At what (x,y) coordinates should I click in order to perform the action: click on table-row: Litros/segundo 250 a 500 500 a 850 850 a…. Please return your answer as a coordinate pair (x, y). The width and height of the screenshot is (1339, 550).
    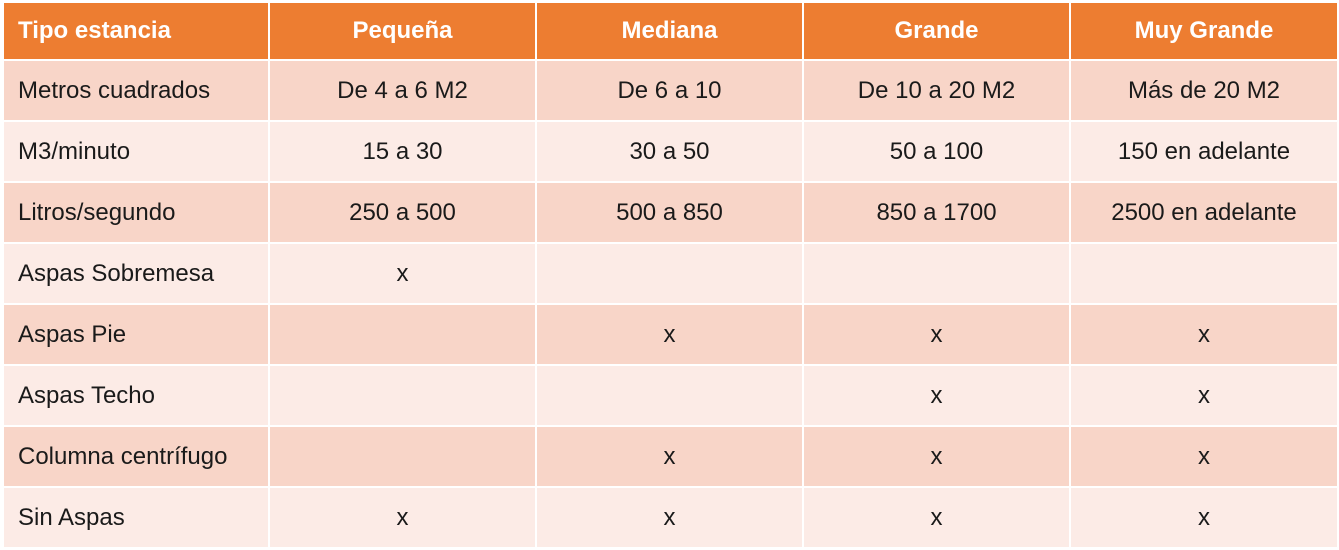
    Looking at the image, I should click on (670, 212).